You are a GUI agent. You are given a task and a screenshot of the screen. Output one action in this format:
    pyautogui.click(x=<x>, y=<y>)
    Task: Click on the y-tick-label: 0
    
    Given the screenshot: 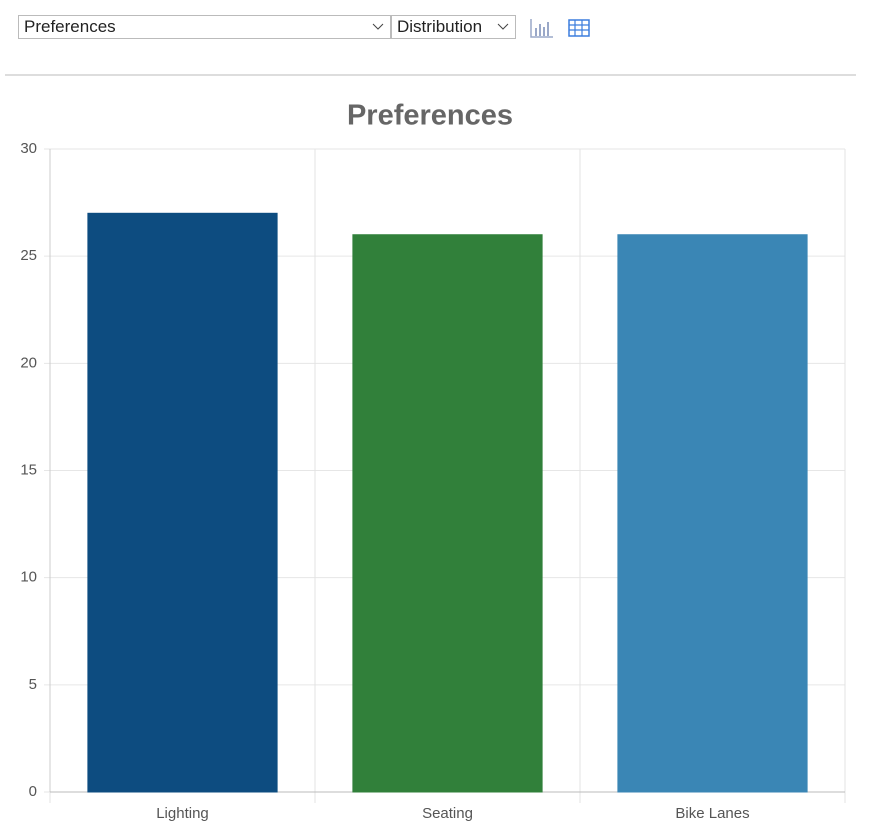 What is the action you would take?
    pyautogui.click(x=33, y=791)
    